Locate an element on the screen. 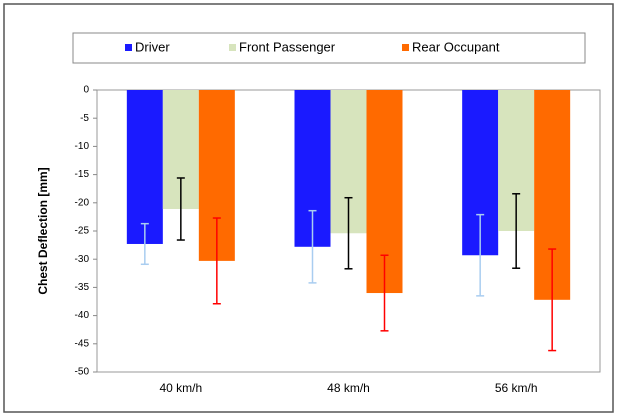 Image resolution: width=617 pixels, height=420 pixels. y-tick-label: -20 is located at coordinates (82, 202).